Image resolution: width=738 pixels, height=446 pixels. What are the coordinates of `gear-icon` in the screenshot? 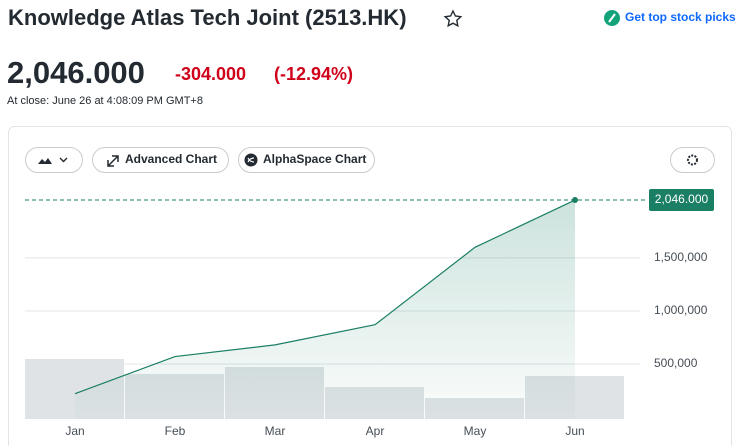 It's located at (692, 160).